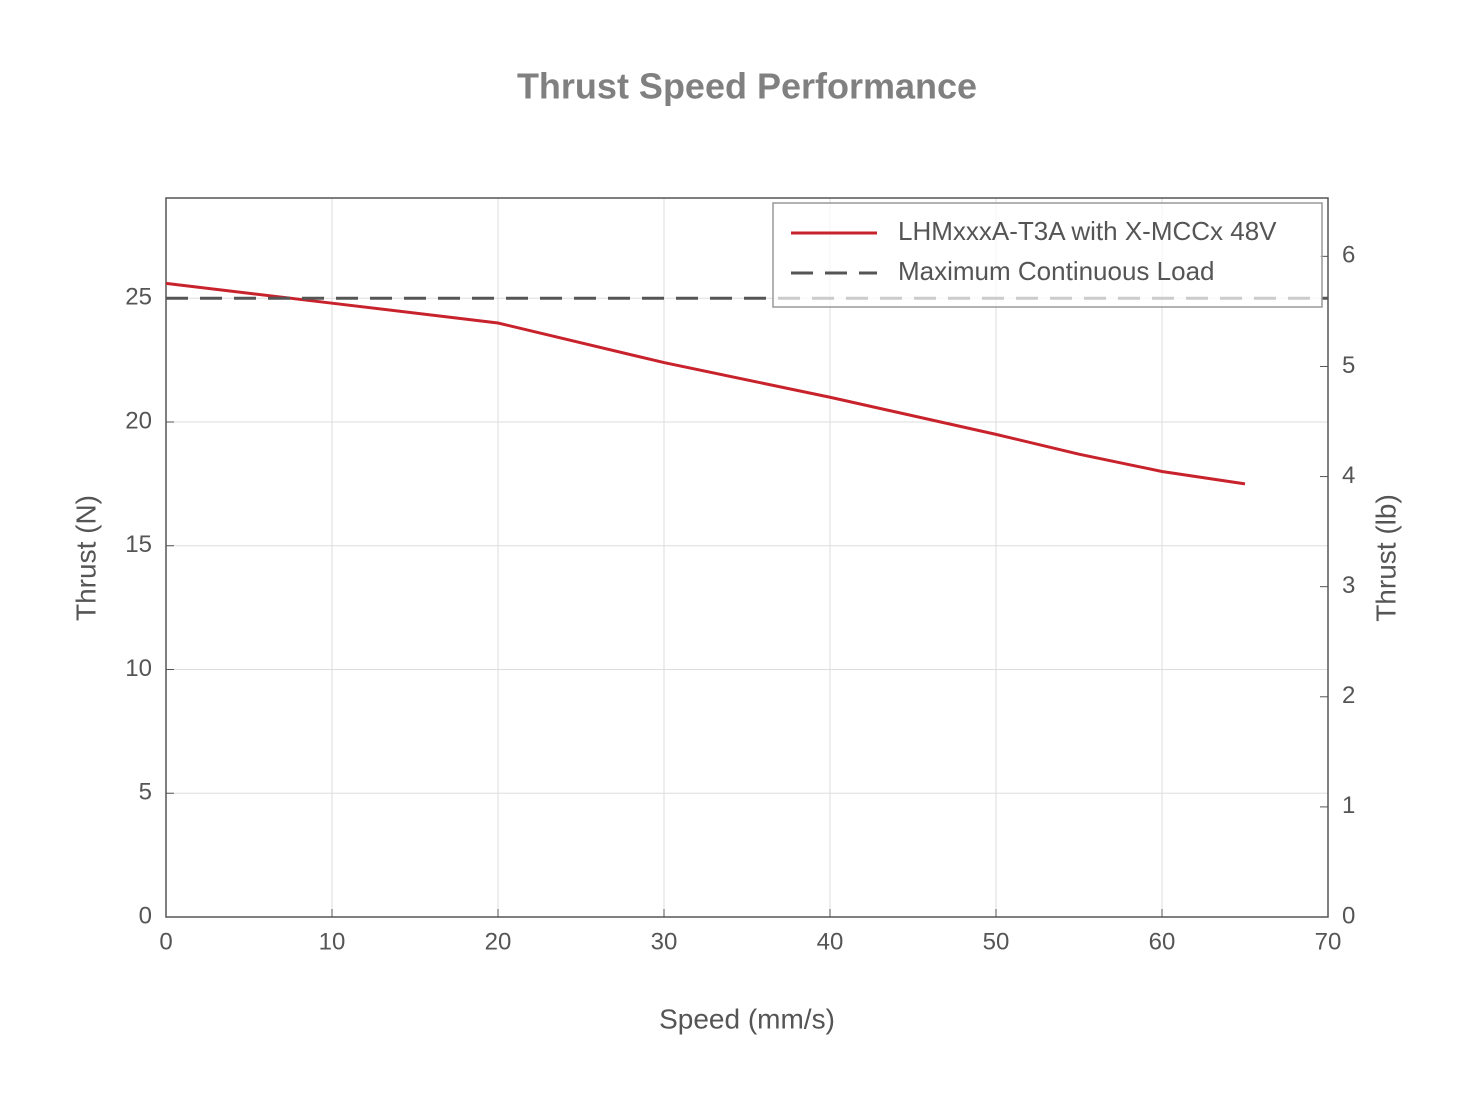 The width and height of the screenshot is (1479, 1113). I want to click on data-line, so click(705, 383).